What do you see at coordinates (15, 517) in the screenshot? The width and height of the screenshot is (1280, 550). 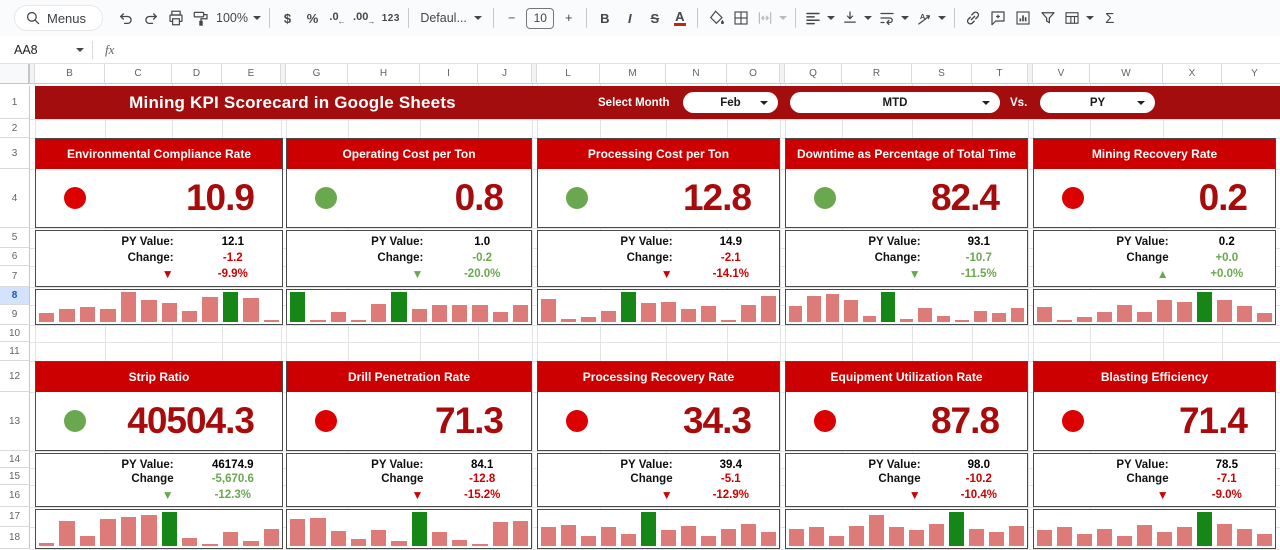 I see `row-header-17: 17` at bounding box center [15, 517].